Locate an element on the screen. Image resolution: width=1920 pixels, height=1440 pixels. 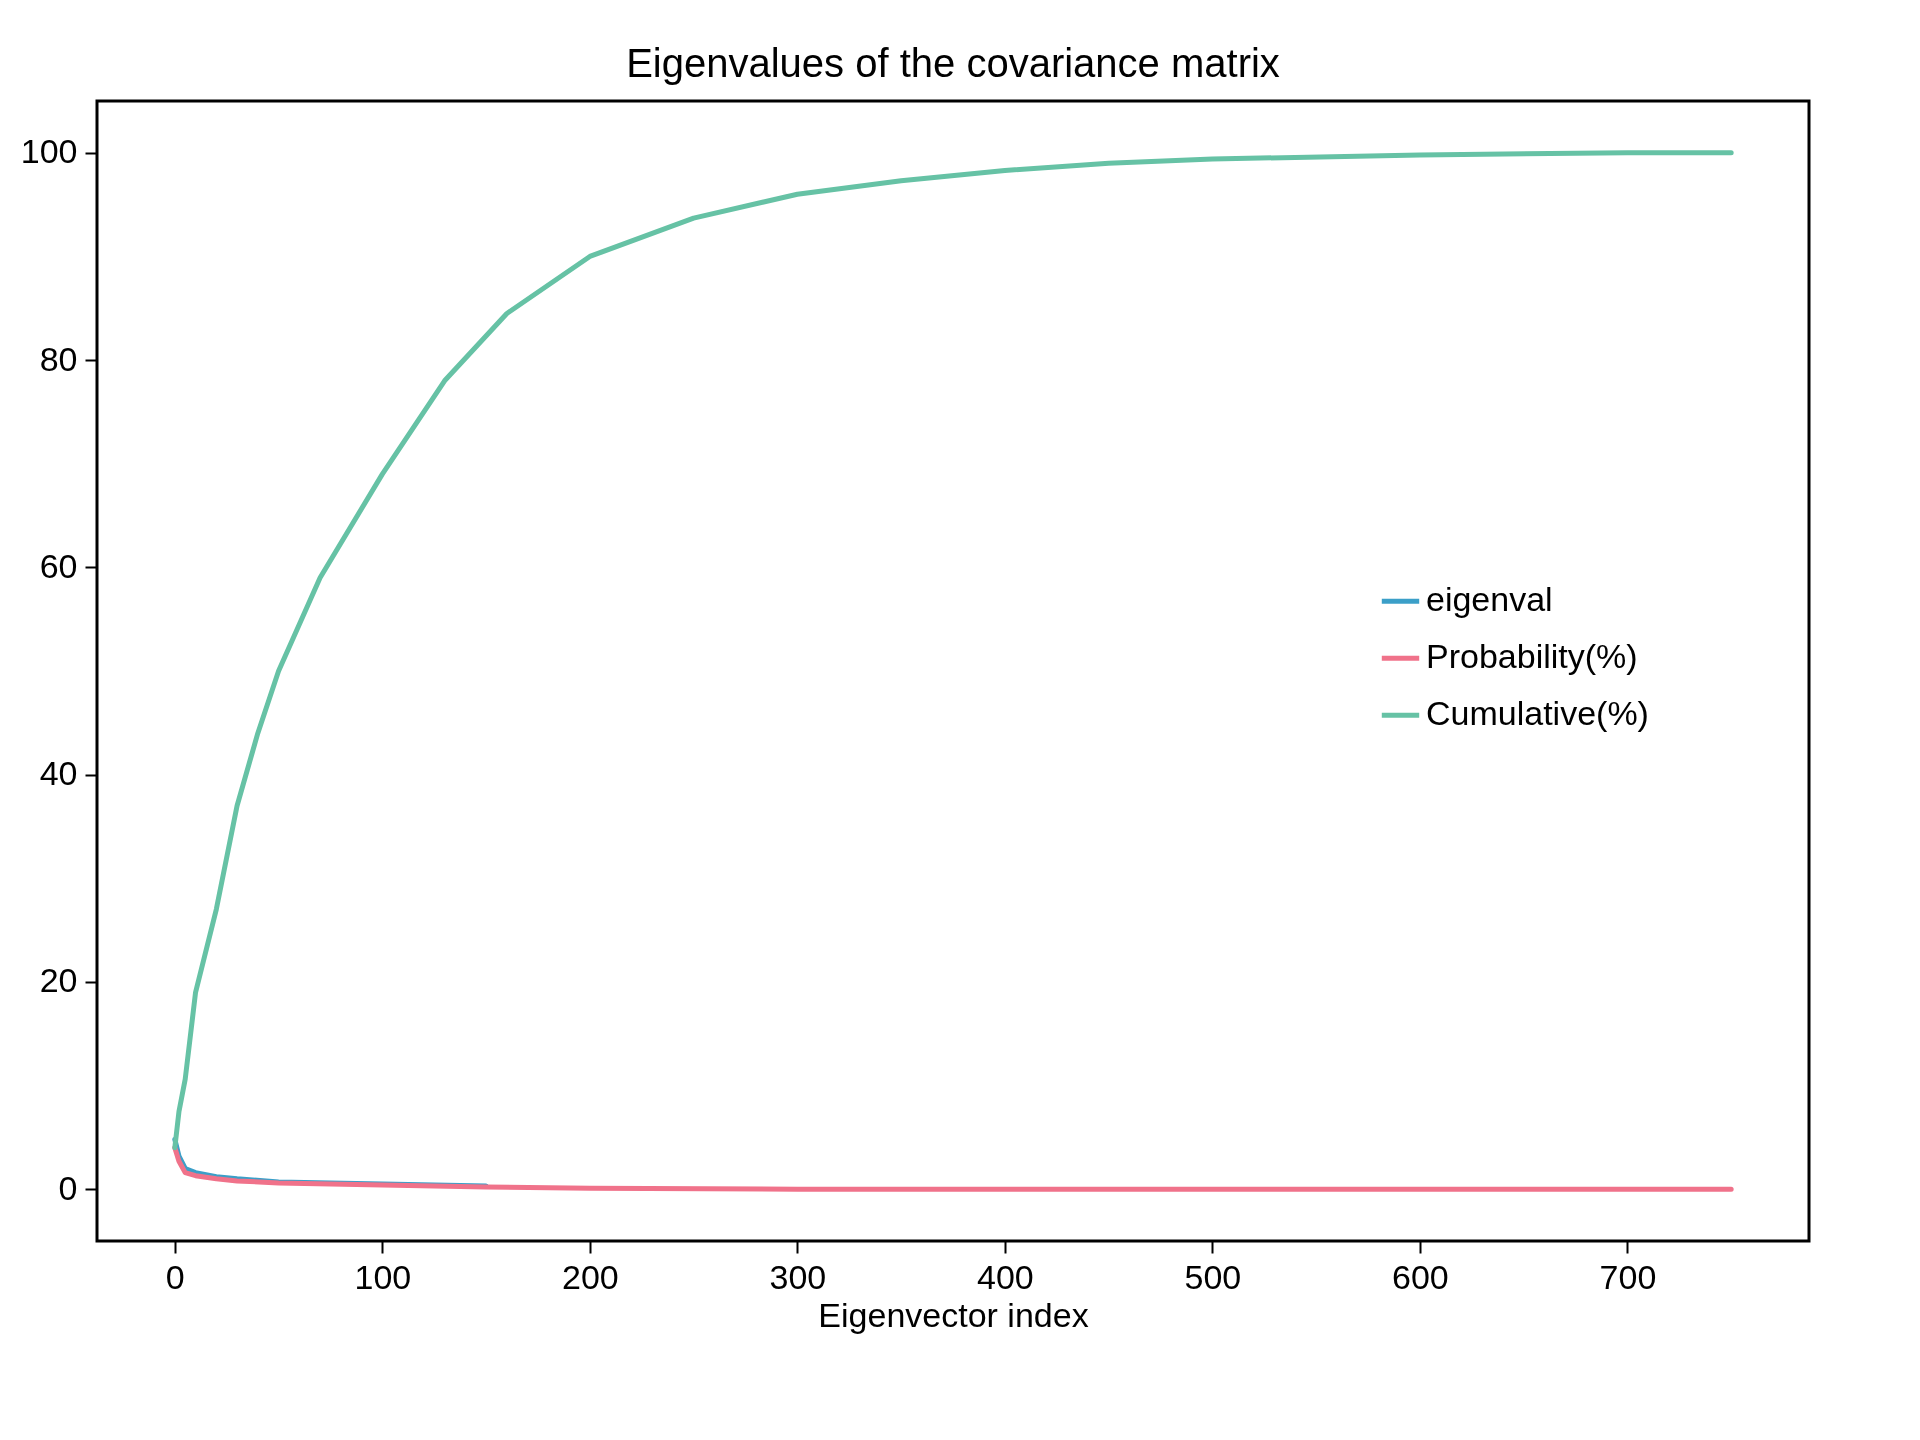
x-tick-label: 100 is located at coordinates (383, 1276).